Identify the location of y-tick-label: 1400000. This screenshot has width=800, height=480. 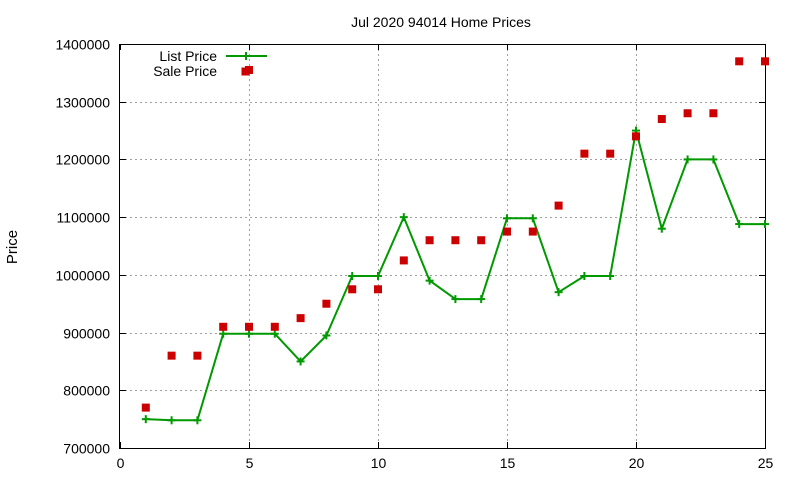
(82, 45).